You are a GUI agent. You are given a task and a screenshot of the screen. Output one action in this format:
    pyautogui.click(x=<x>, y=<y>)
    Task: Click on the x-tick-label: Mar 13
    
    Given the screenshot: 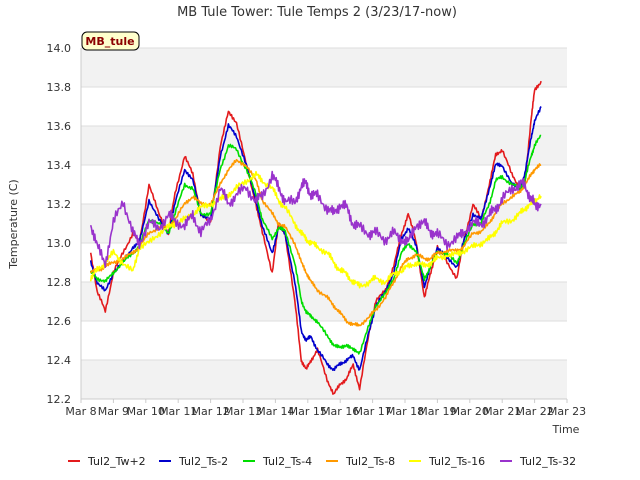 What is the action you would take?
    pyautogui.click(x=243, y=411)
    